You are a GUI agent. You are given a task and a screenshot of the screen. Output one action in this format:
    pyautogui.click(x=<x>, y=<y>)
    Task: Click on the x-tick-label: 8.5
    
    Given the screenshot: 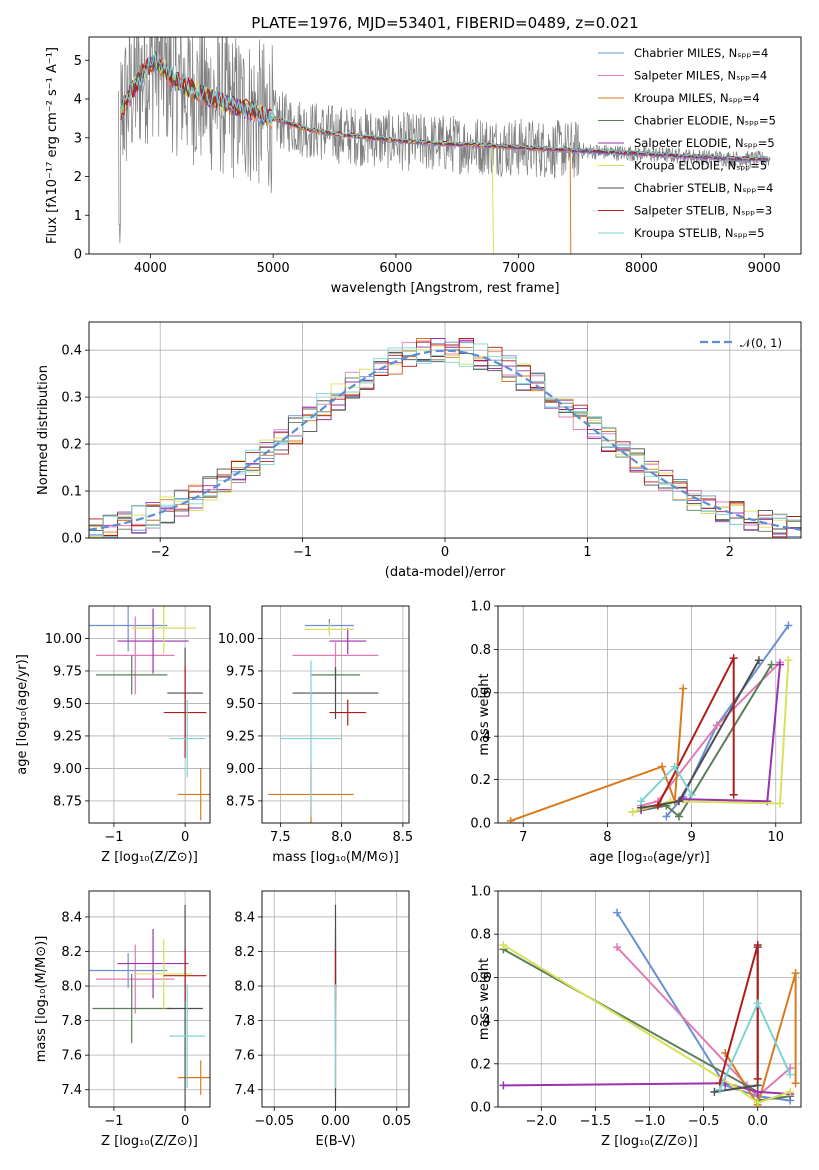 What is the action you would take?
    pyautogui.click(x=403, y=837)
    